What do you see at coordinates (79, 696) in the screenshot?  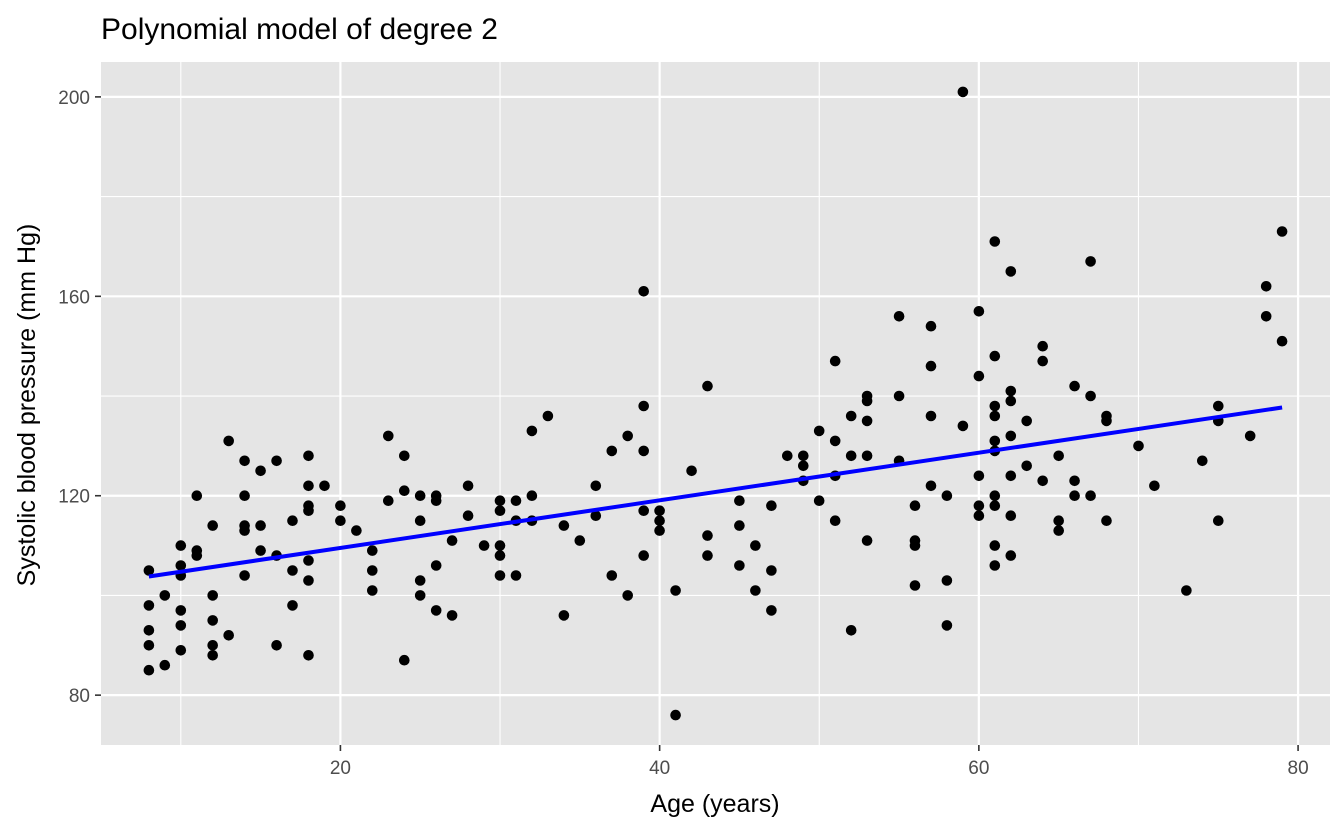 I see `y-tick-label: 80` at bounding box center [79, 696].